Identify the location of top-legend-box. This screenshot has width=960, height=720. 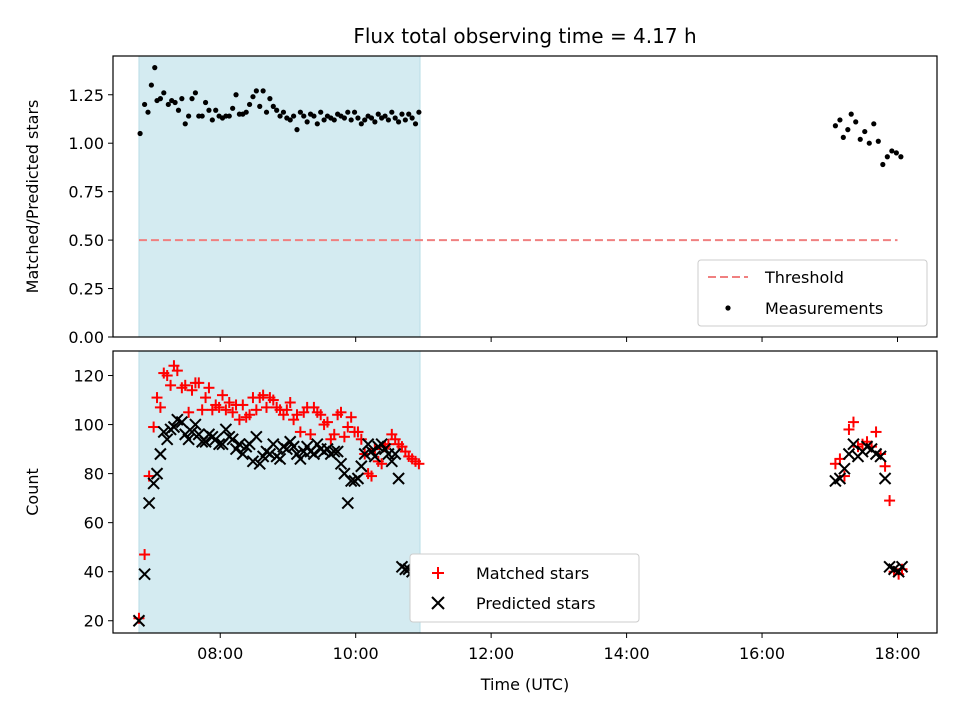
(812, 293).